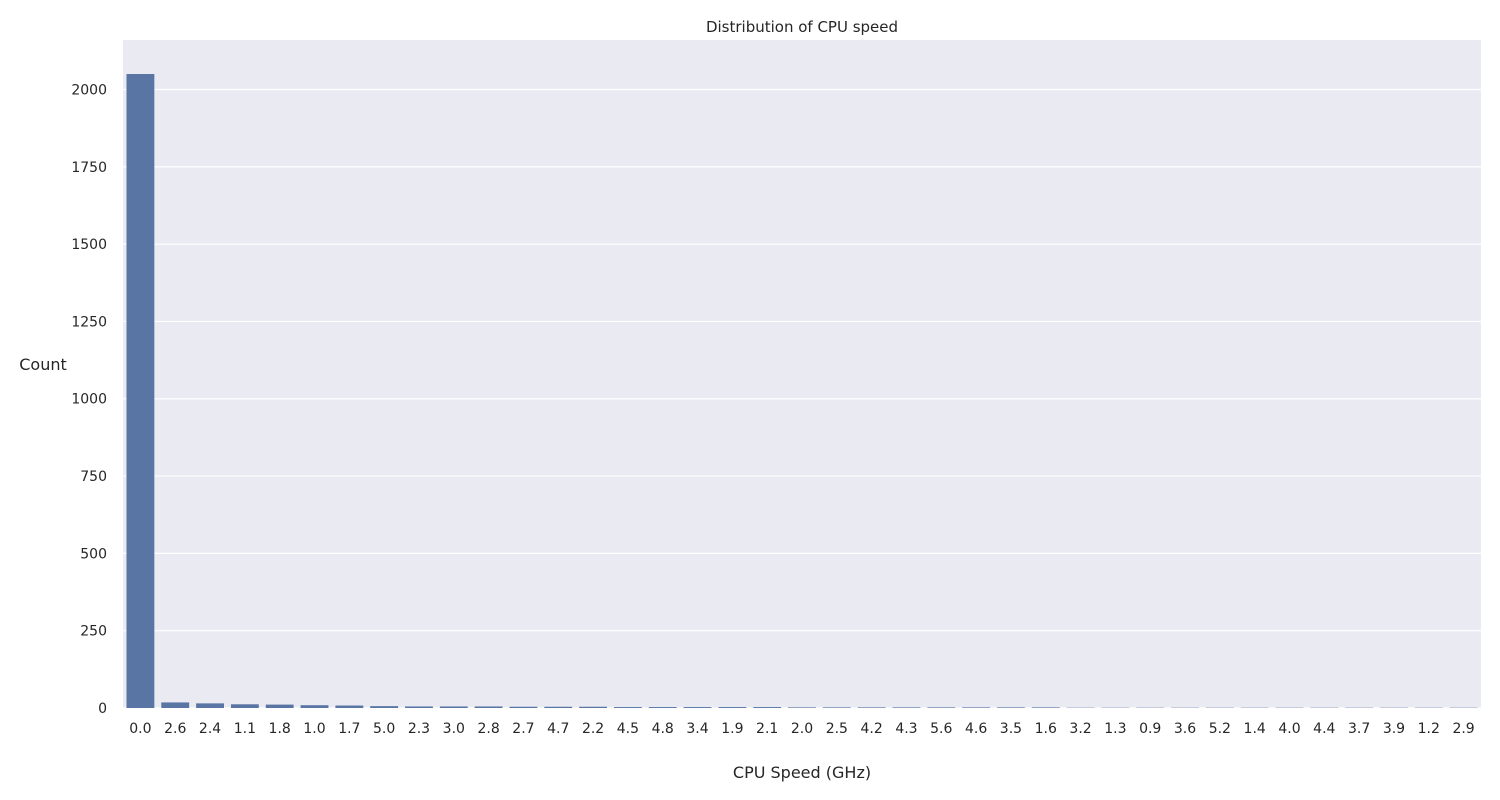 The image size is (1500, 800). Describe the element at coordinates (43, 364) in the screenshot. I see `y-axis-label: Count` at that location.